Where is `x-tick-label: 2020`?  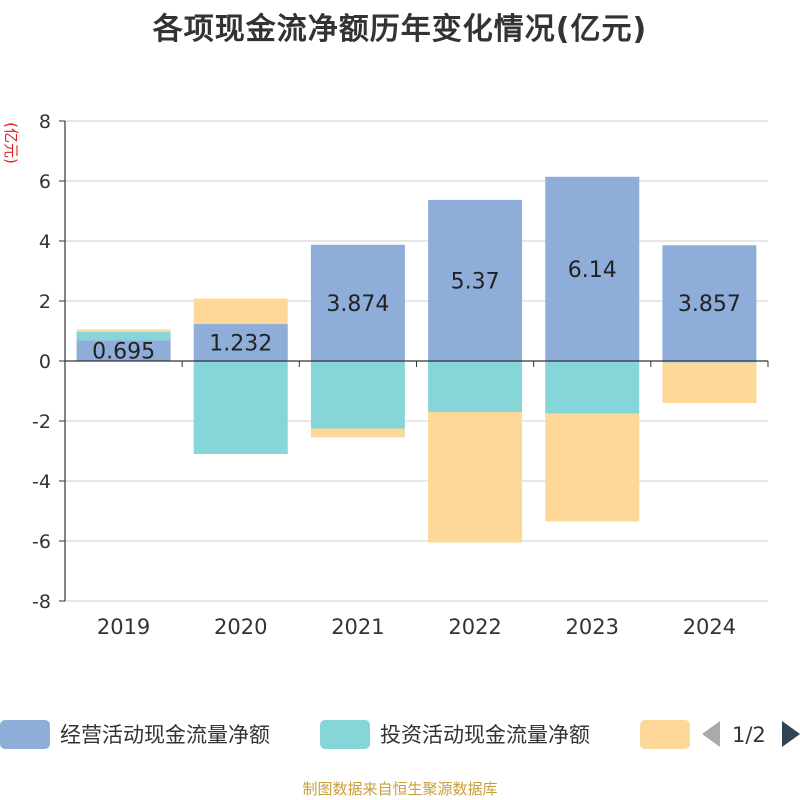
x-tick-label: 2020 is located at coordinates (240, 627).